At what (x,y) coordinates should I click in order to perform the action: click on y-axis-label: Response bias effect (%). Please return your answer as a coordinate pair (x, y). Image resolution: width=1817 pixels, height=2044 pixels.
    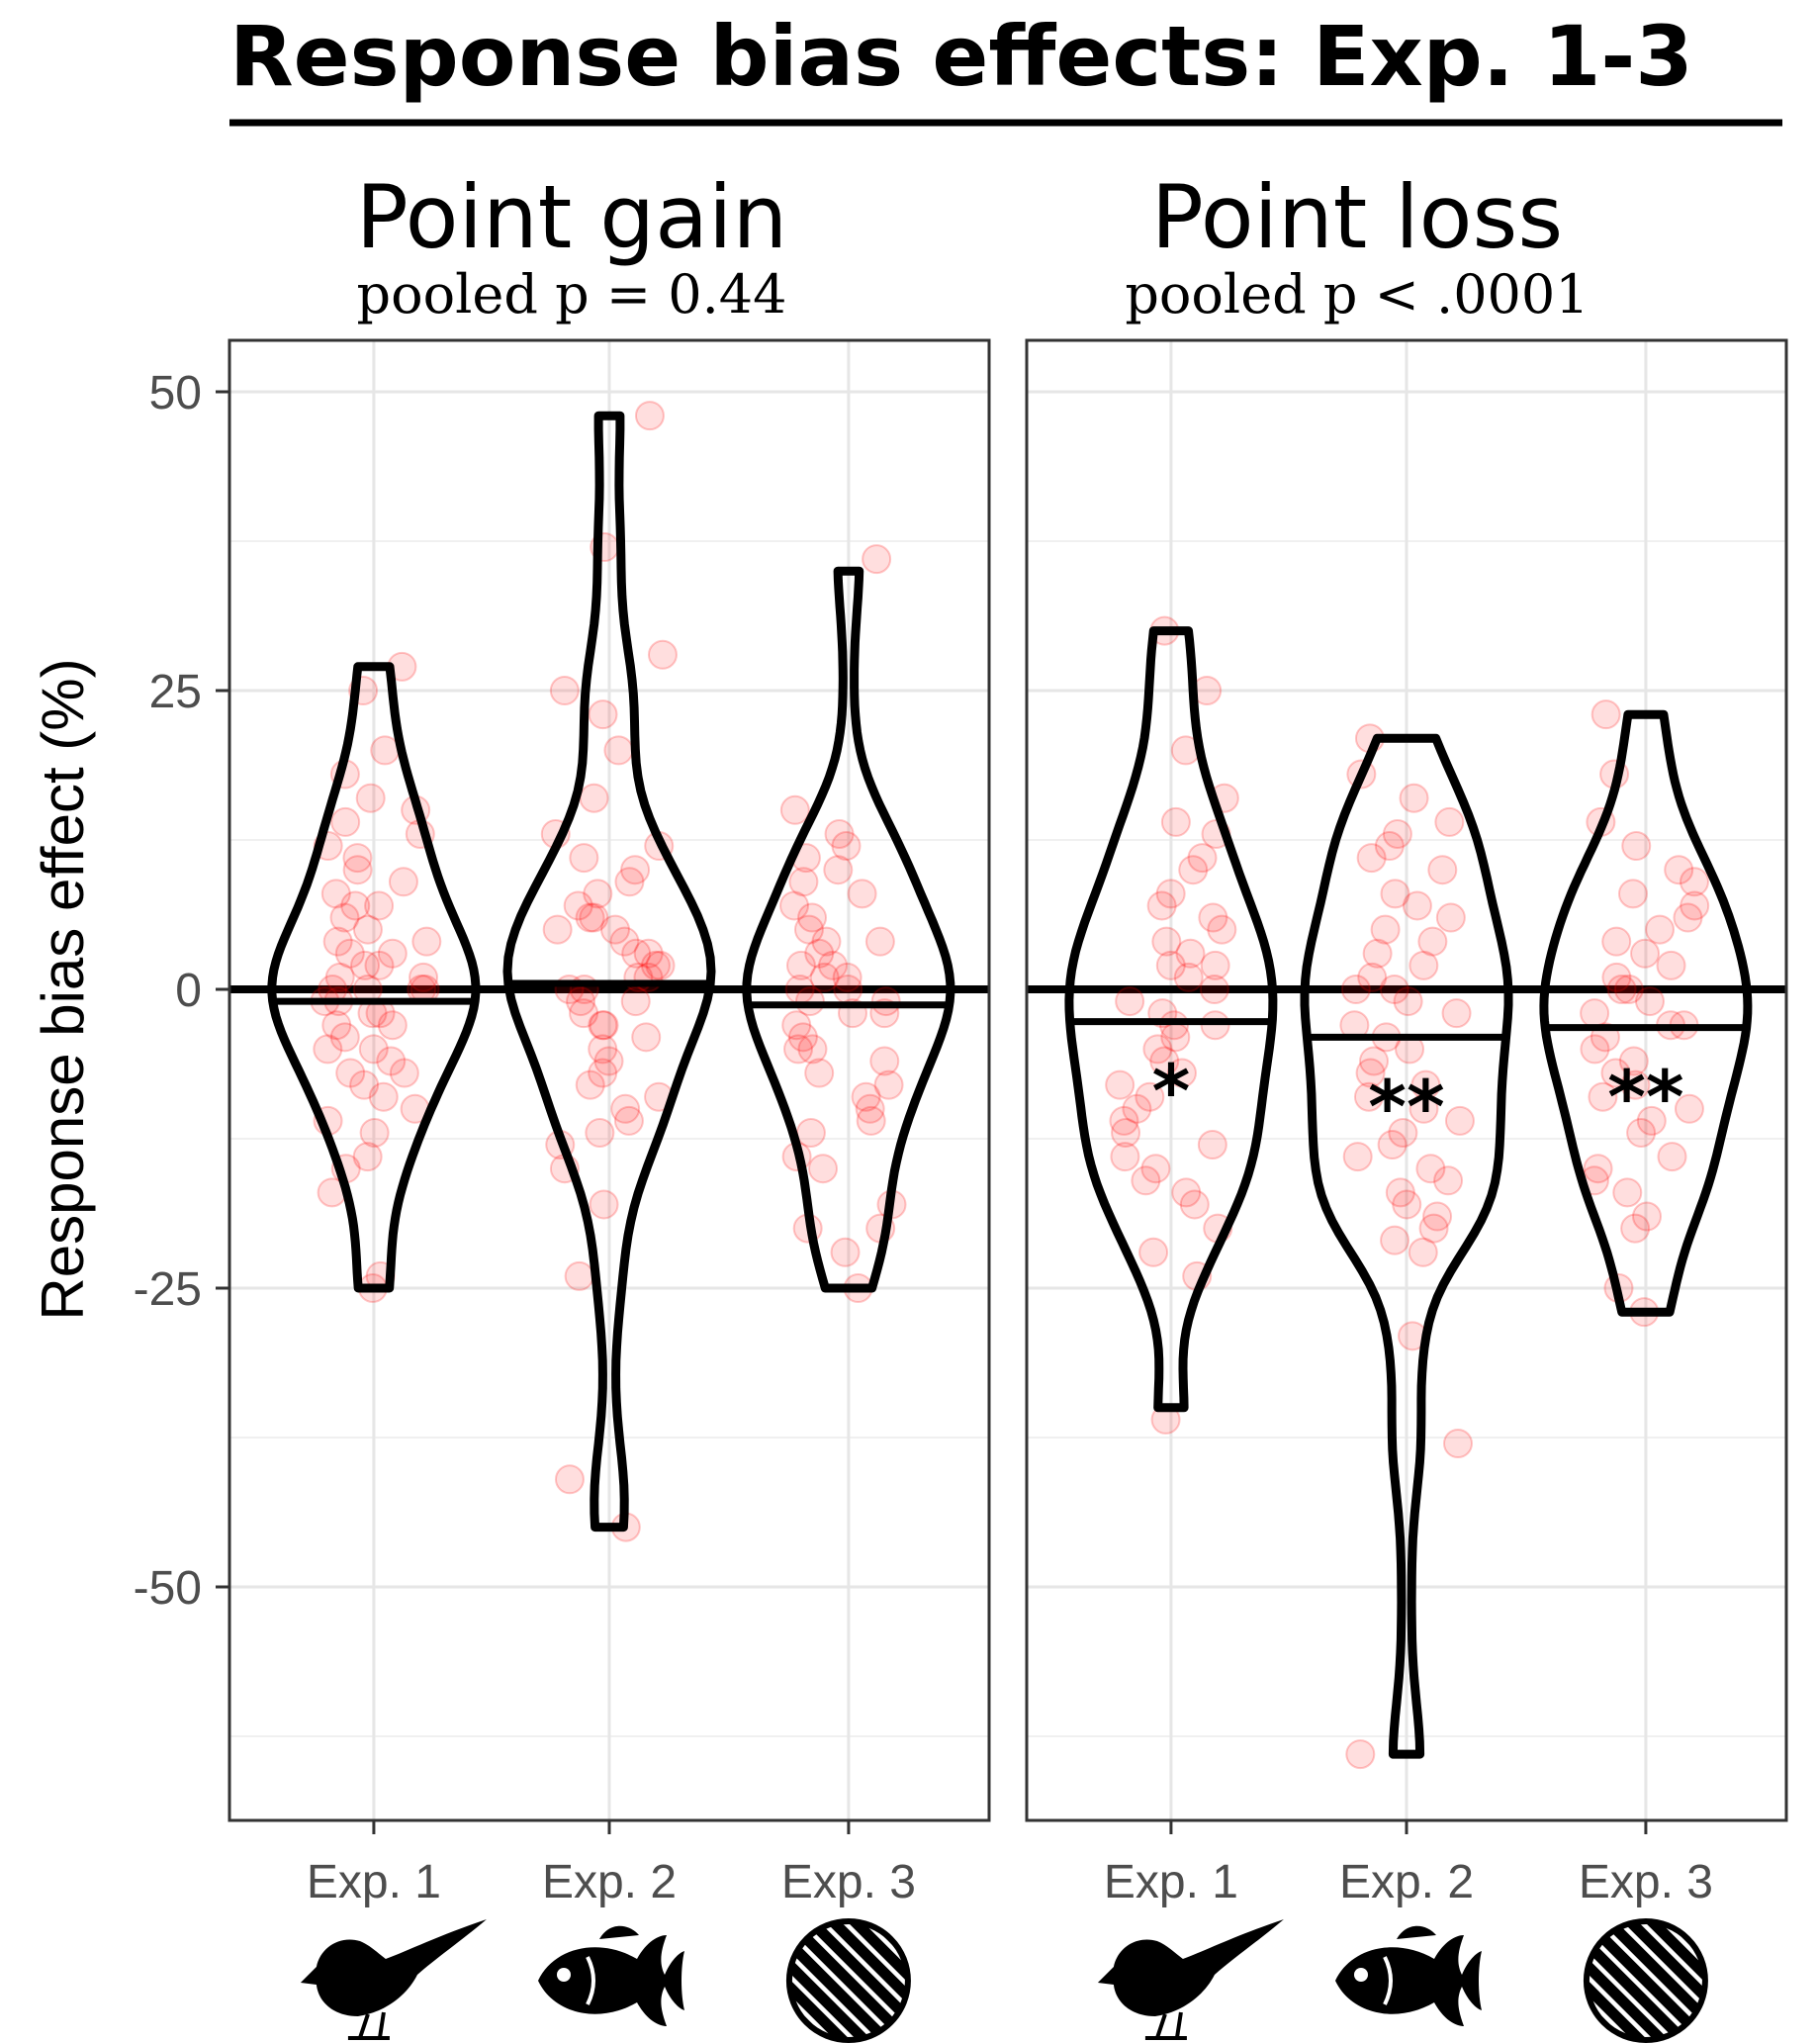
    Looking at the image, I should click on (63, 989).